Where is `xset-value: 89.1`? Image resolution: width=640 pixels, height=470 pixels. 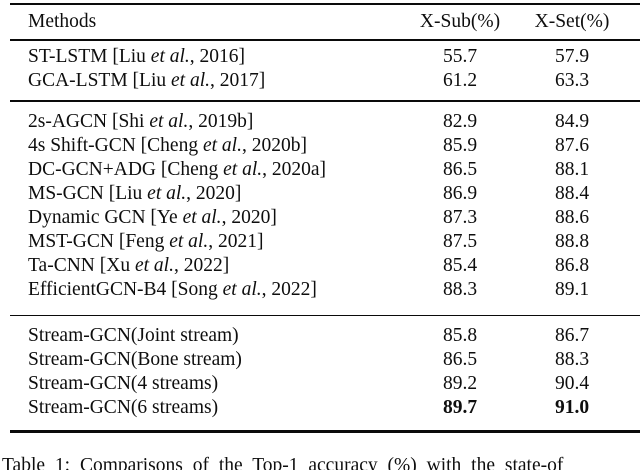
xset-value: 89.1 is located at coordinates (572, 289).